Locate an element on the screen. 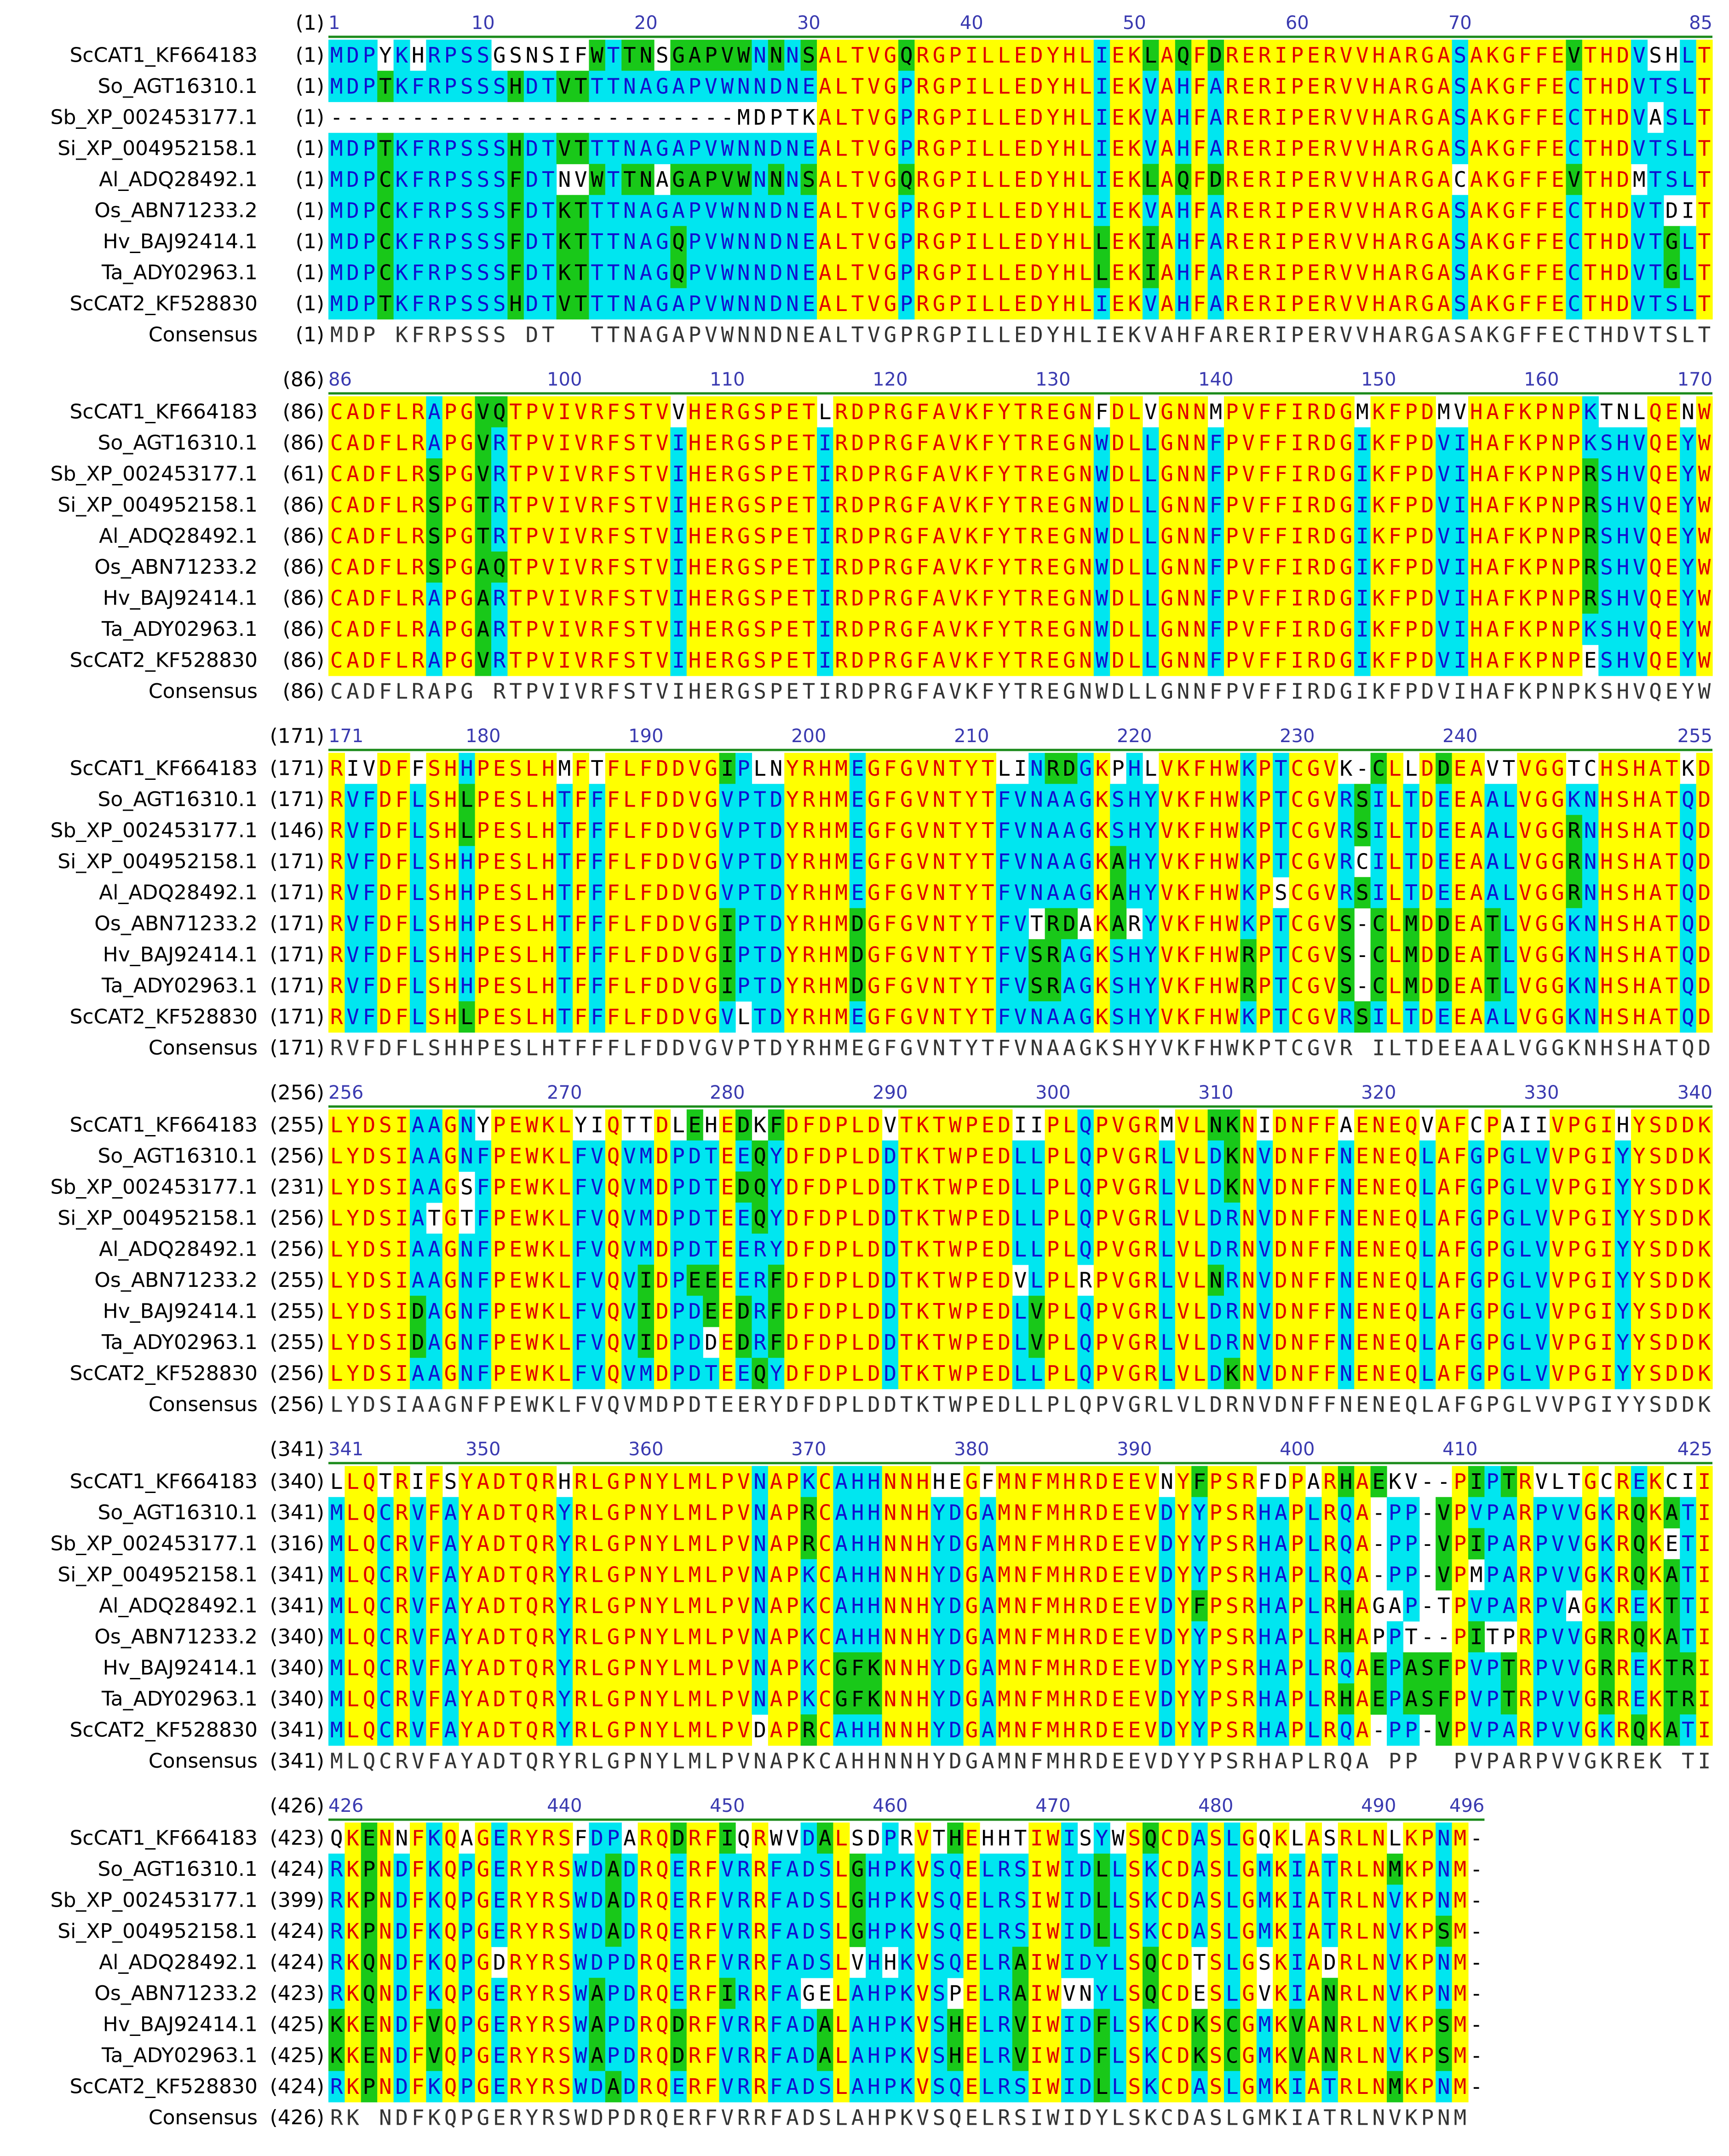  residue: Q is located at coordinates (1689, 799).